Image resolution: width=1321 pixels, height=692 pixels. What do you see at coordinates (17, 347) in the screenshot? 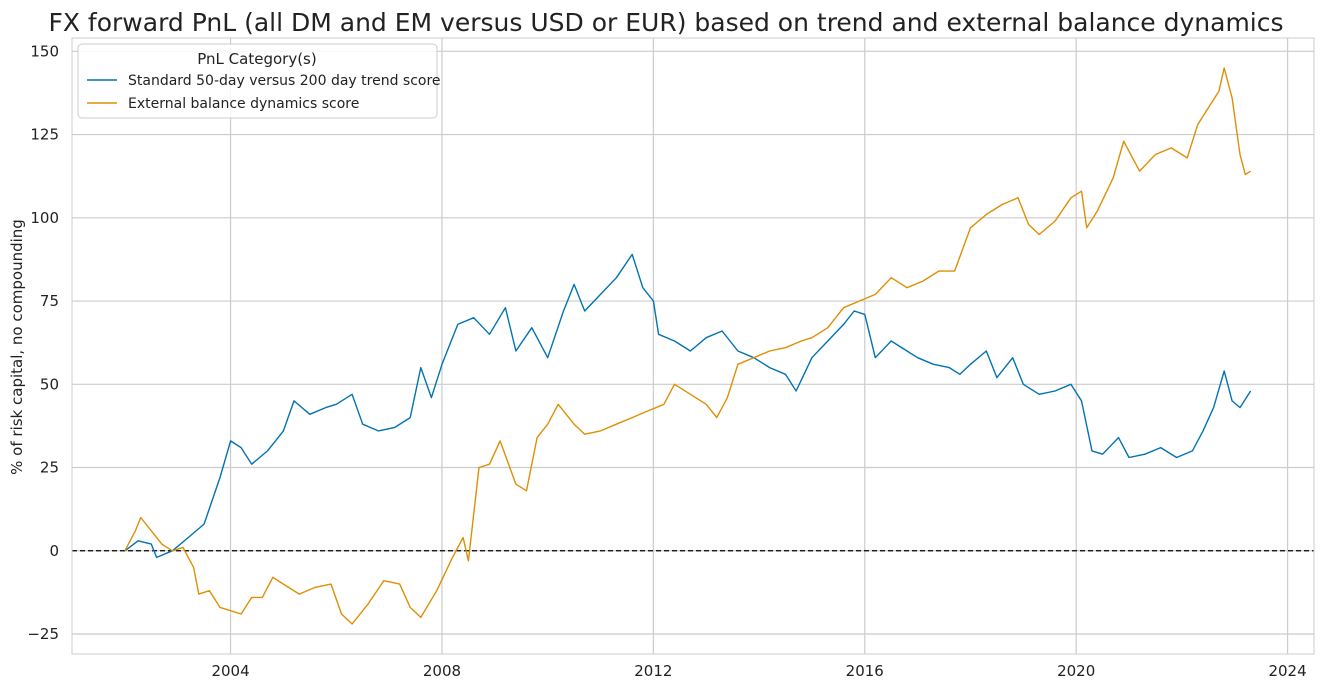
I see `y-axis-label: % of risk capital, no compounding` at bounding box center [17, 347].